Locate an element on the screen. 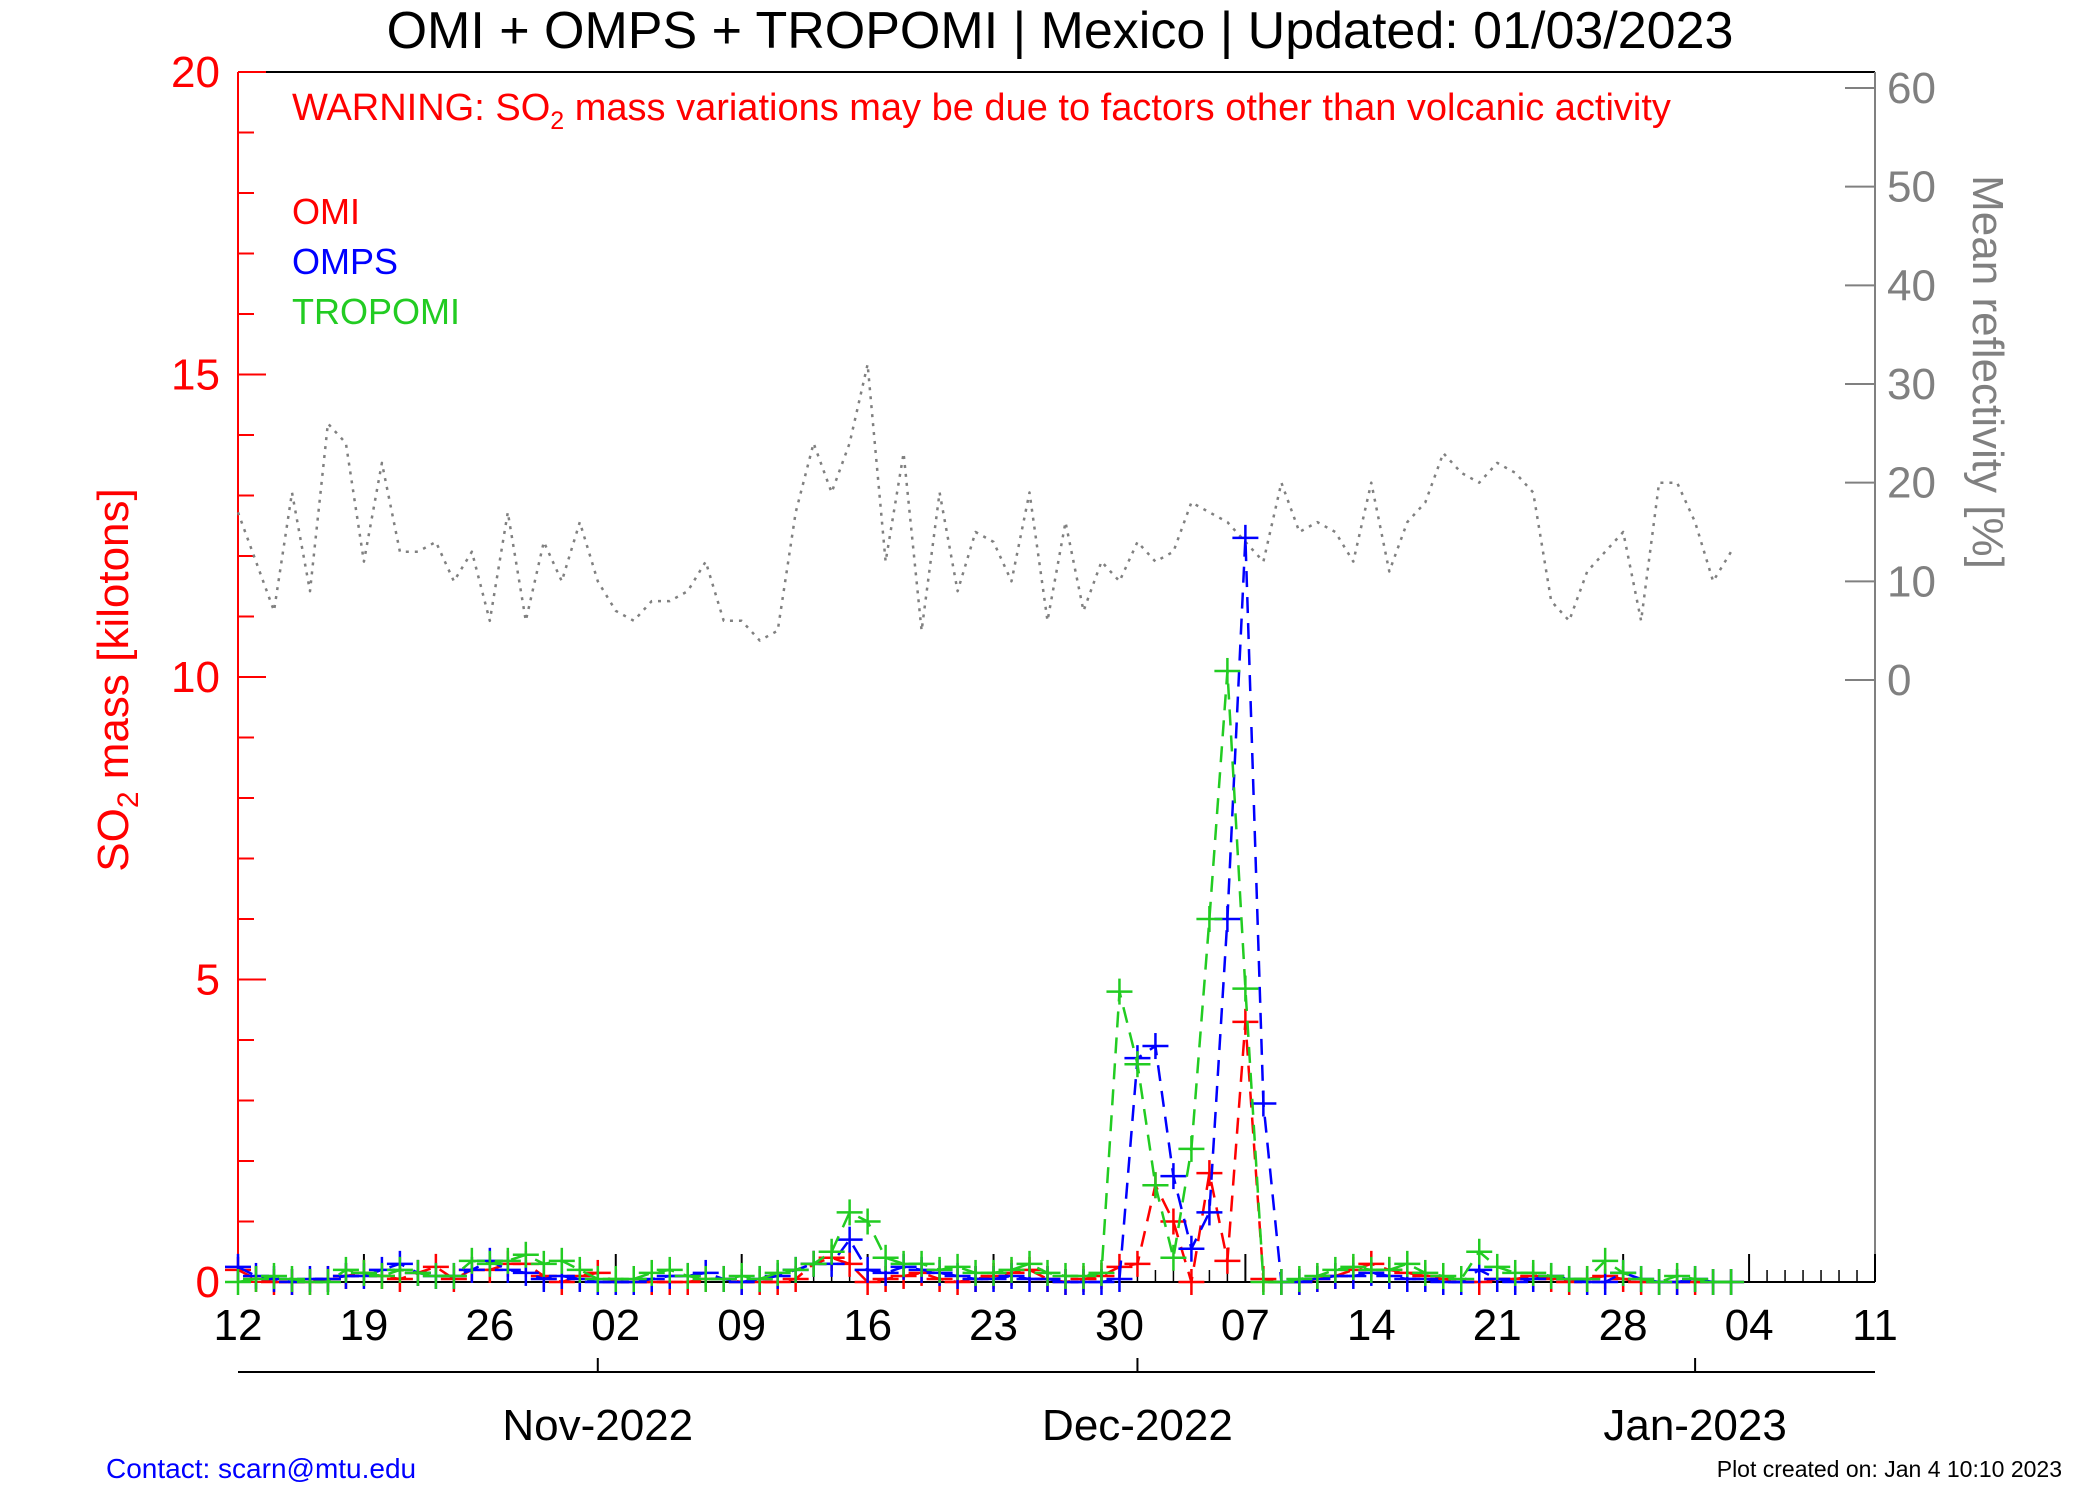  x-axis-tick-label: 28 is located at coordinates (1623, 1325).